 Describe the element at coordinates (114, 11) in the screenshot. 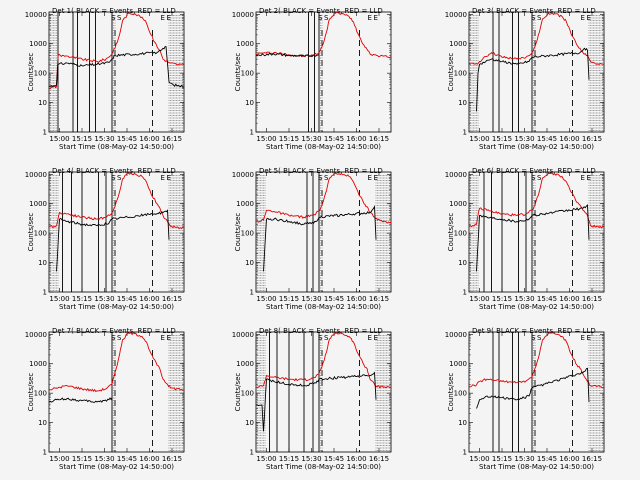

I see `panel-title: Det 1( BLACK = Events, RED = LLD` at that location.